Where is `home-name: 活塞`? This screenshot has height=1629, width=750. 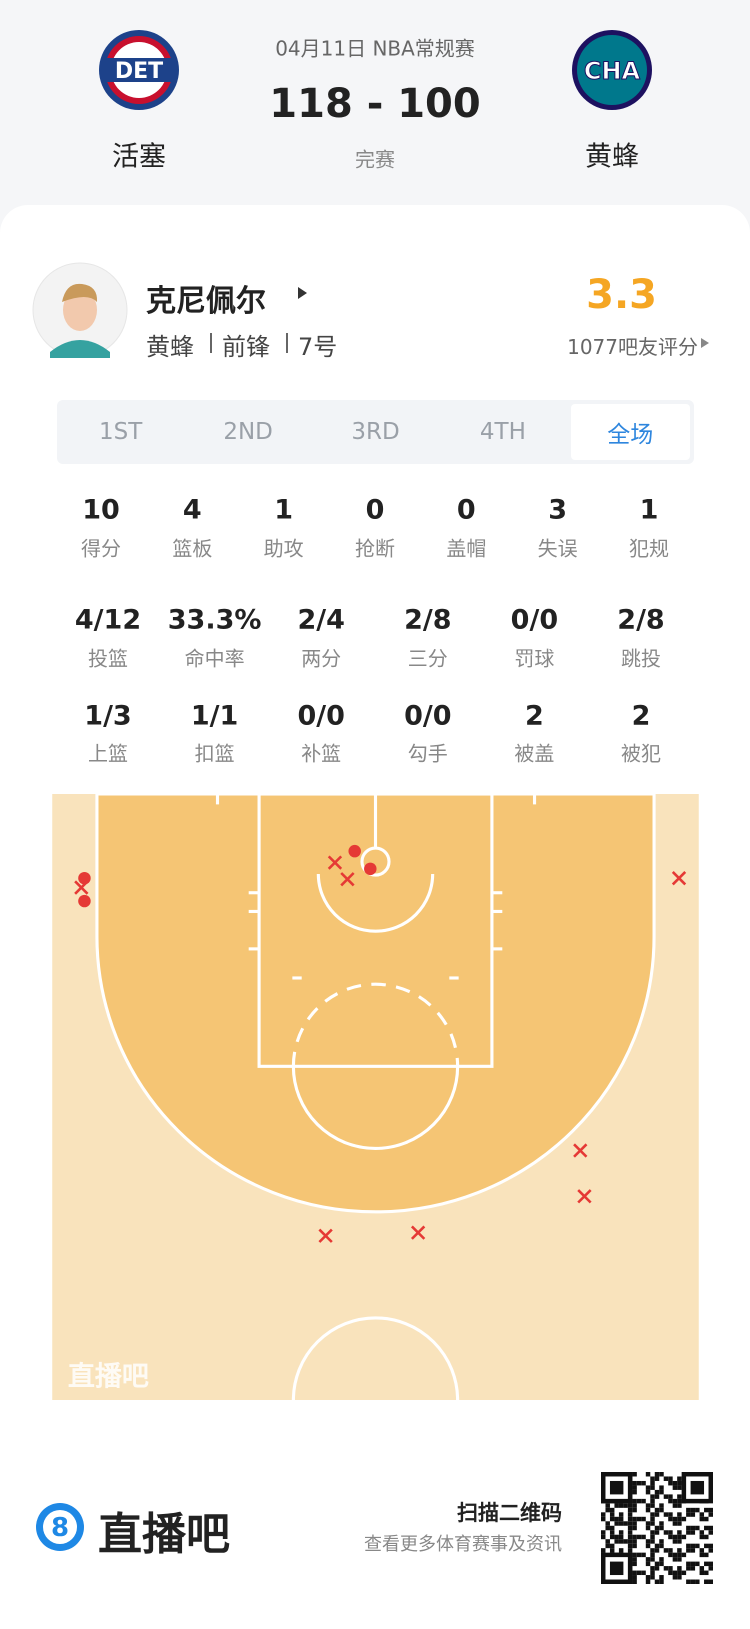 home-name: 活塞 is located at coordinates (139, 157).